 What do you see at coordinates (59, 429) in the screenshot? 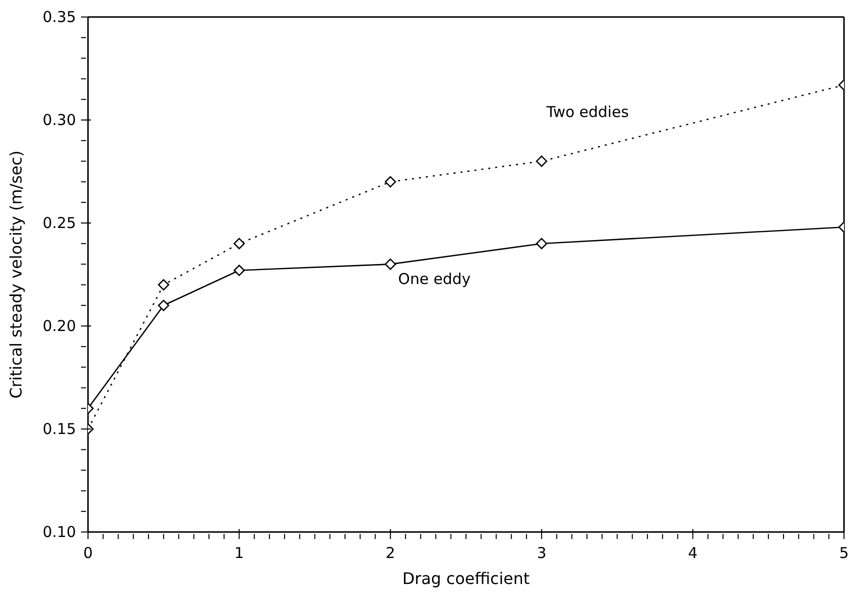
I see `y-tick-label: 0.15` at bounding box center [59, 429].